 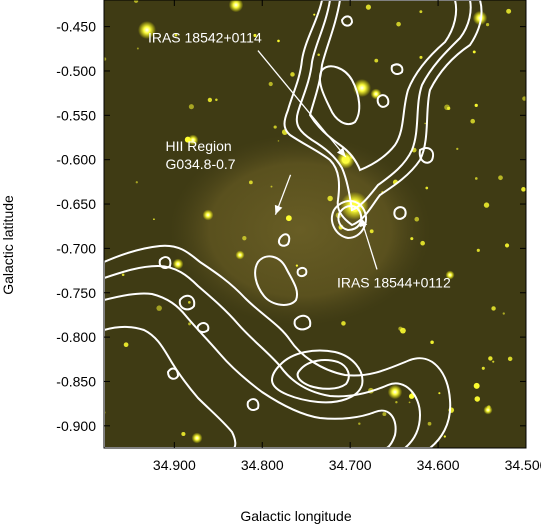 What do you see at coordinates (76, 160) in the screenshot?
I see `y-tick-label: -0.600` at bounding box center [76, 160].